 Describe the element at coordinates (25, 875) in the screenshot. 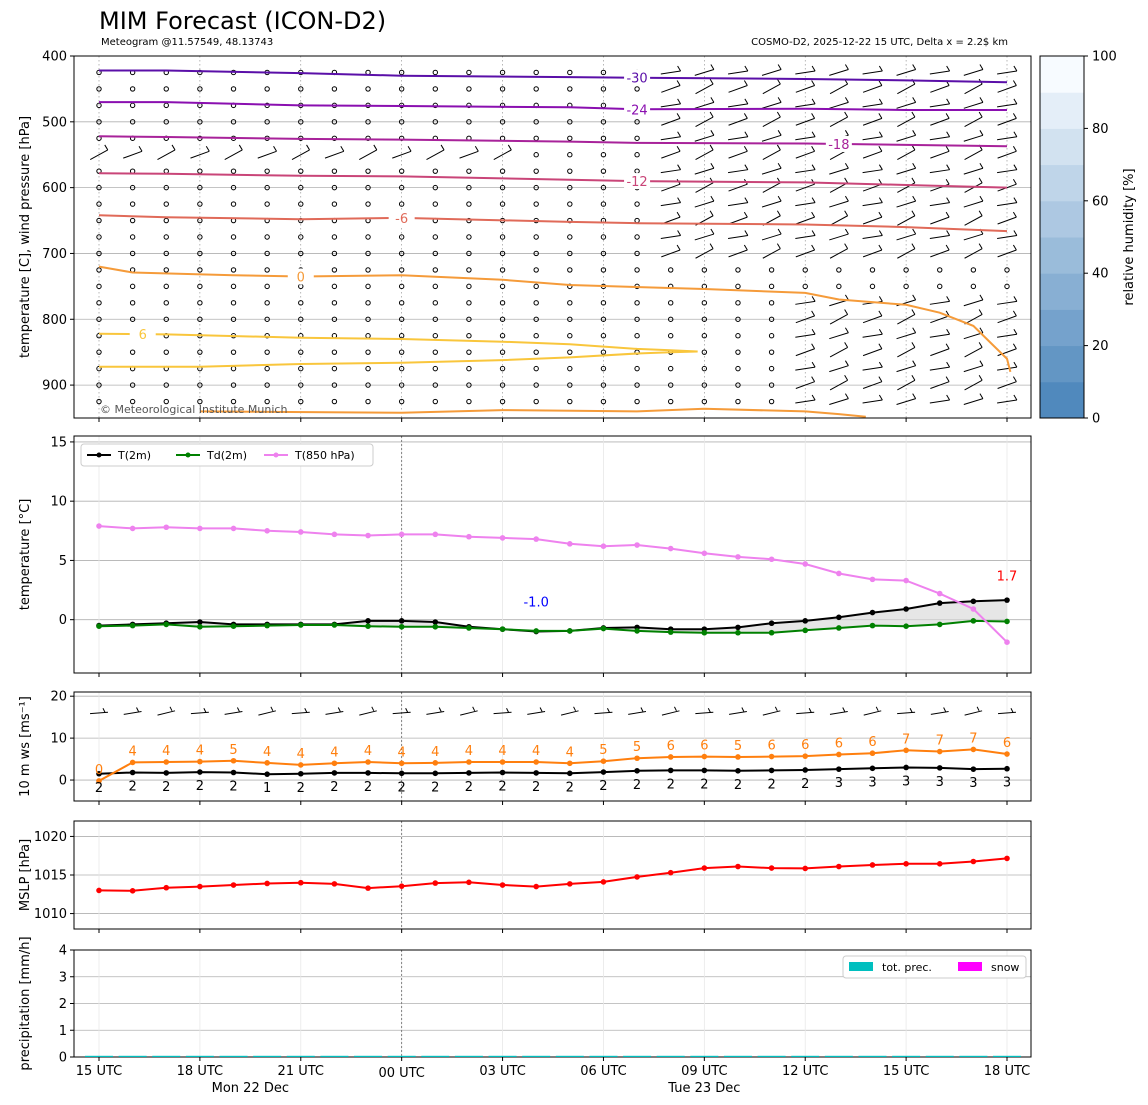

I see `pressure-ylabel: MSLP [hPa]` at that location.